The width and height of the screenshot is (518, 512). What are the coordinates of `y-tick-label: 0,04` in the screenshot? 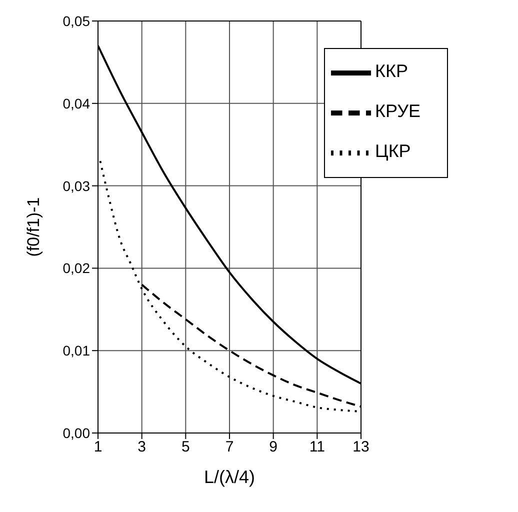 It's located at (76, 103).